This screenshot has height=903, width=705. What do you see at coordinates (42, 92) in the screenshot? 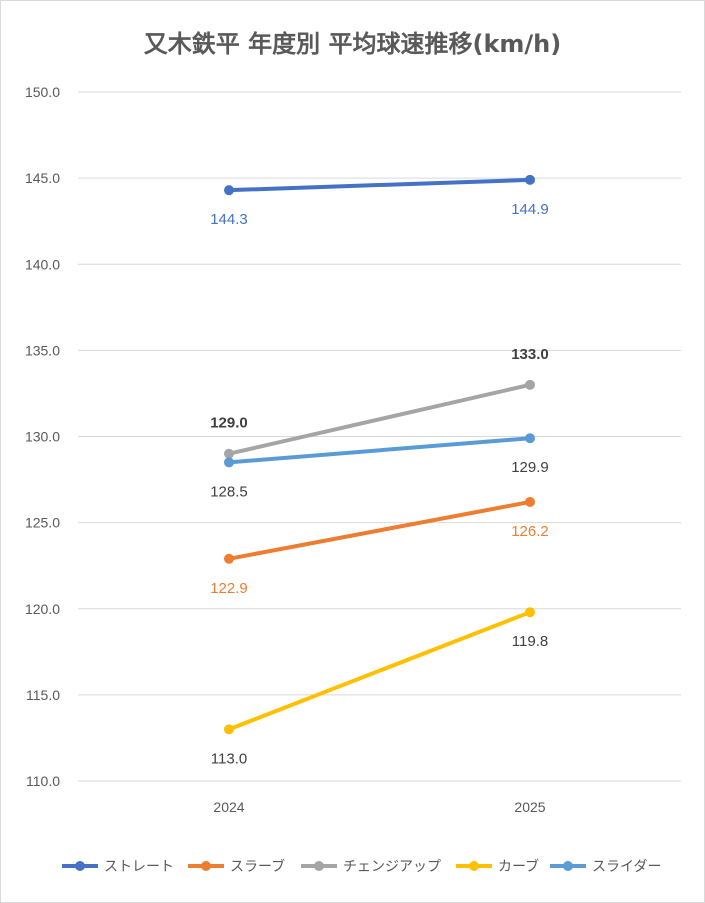
I see `y-tick-label: 150.0` at bounding box center [42, 92].